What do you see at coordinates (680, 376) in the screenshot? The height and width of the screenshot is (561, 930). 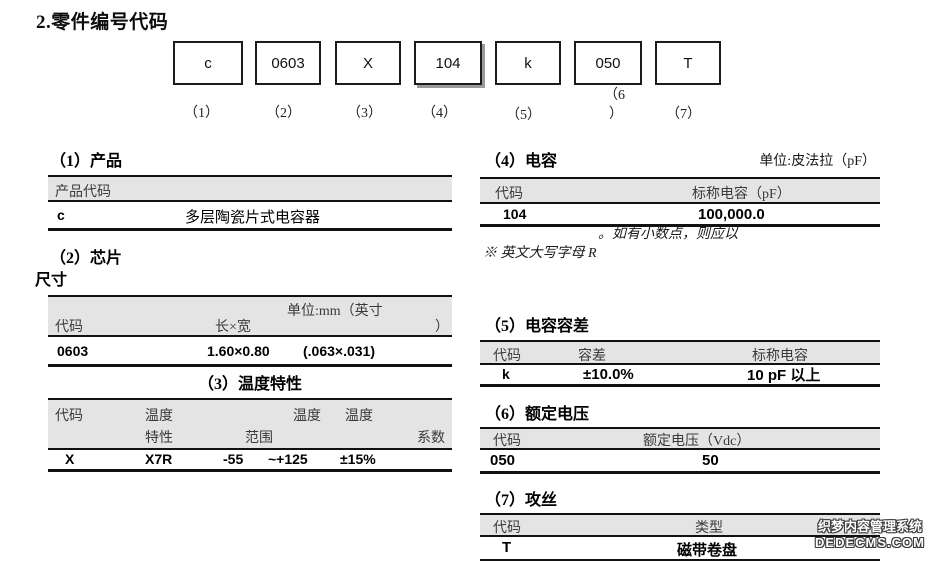 I see `table-row: k ±10.0% 10 pF 以上` at bounding box center [680, 376].